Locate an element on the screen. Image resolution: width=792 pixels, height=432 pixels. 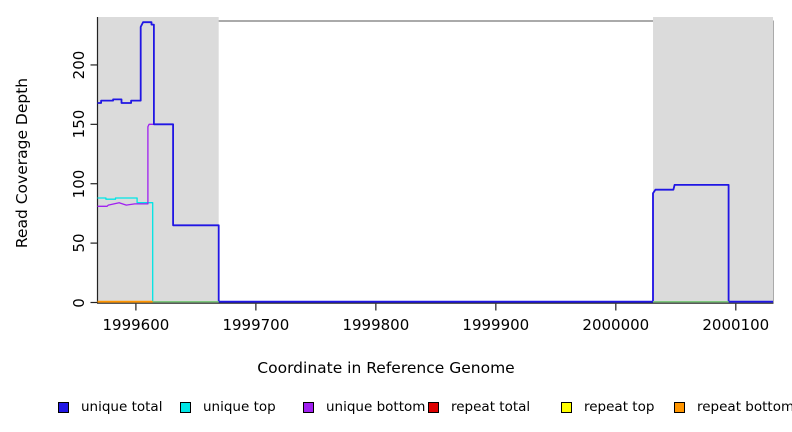
legend-label: repeat top is located at coordinates (619, 407).